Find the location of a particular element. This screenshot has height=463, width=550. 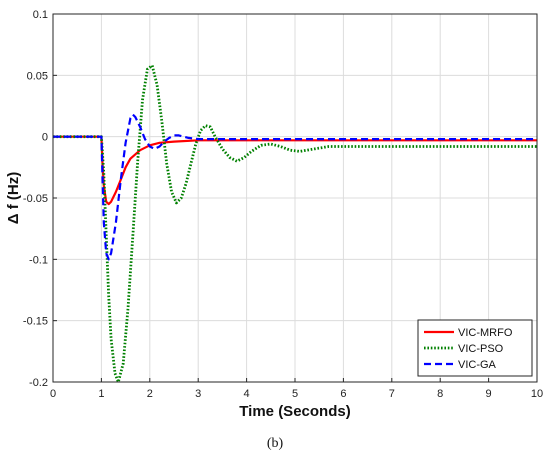

figure-caption: (b) is located at coordinates (275, 443).